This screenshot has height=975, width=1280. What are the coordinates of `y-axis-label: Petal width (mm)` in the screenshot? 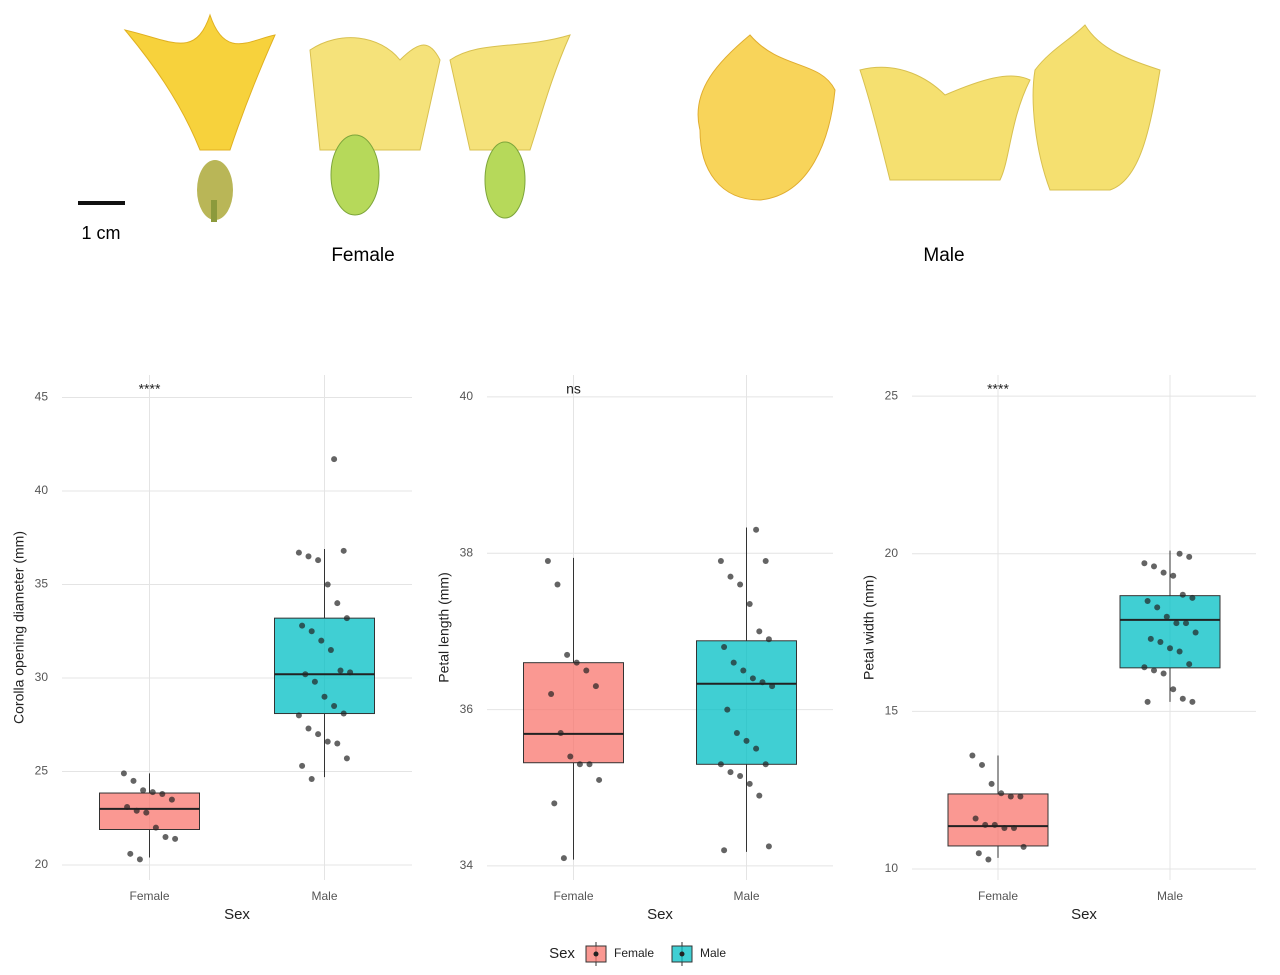 It's located at (869, 627).